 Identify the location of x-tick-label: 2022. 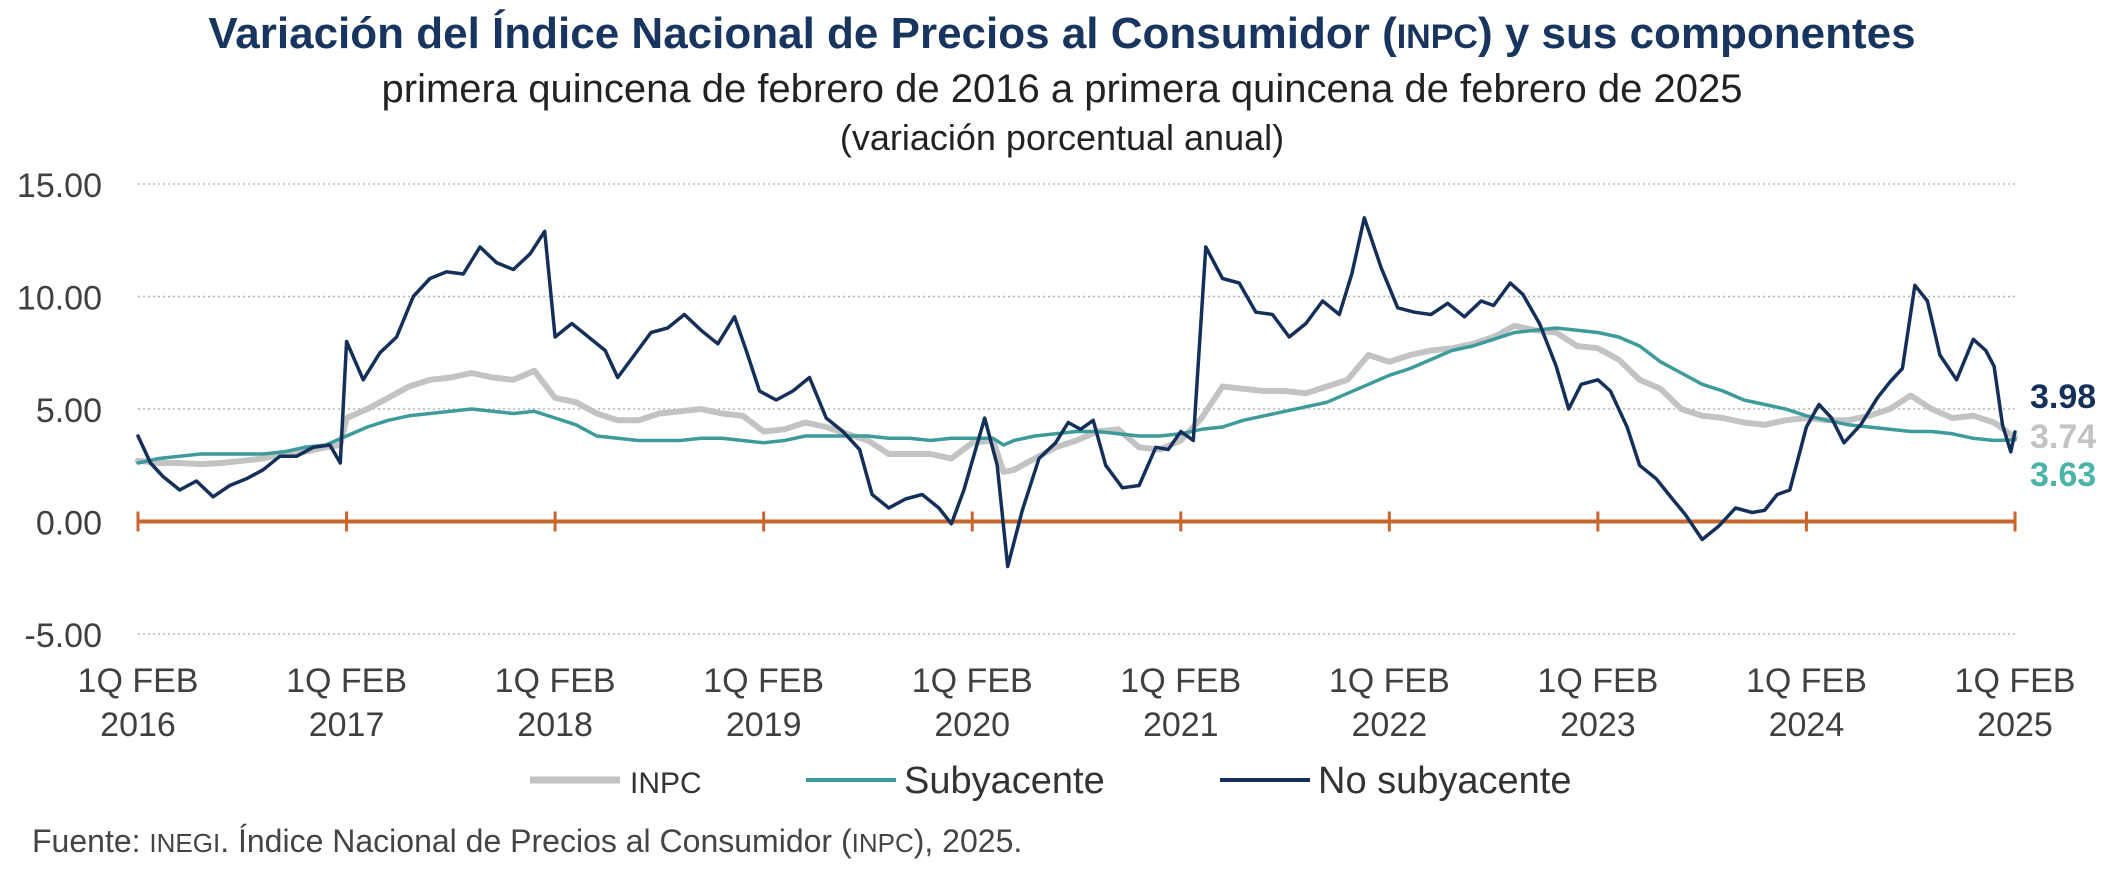
(1390, 725).